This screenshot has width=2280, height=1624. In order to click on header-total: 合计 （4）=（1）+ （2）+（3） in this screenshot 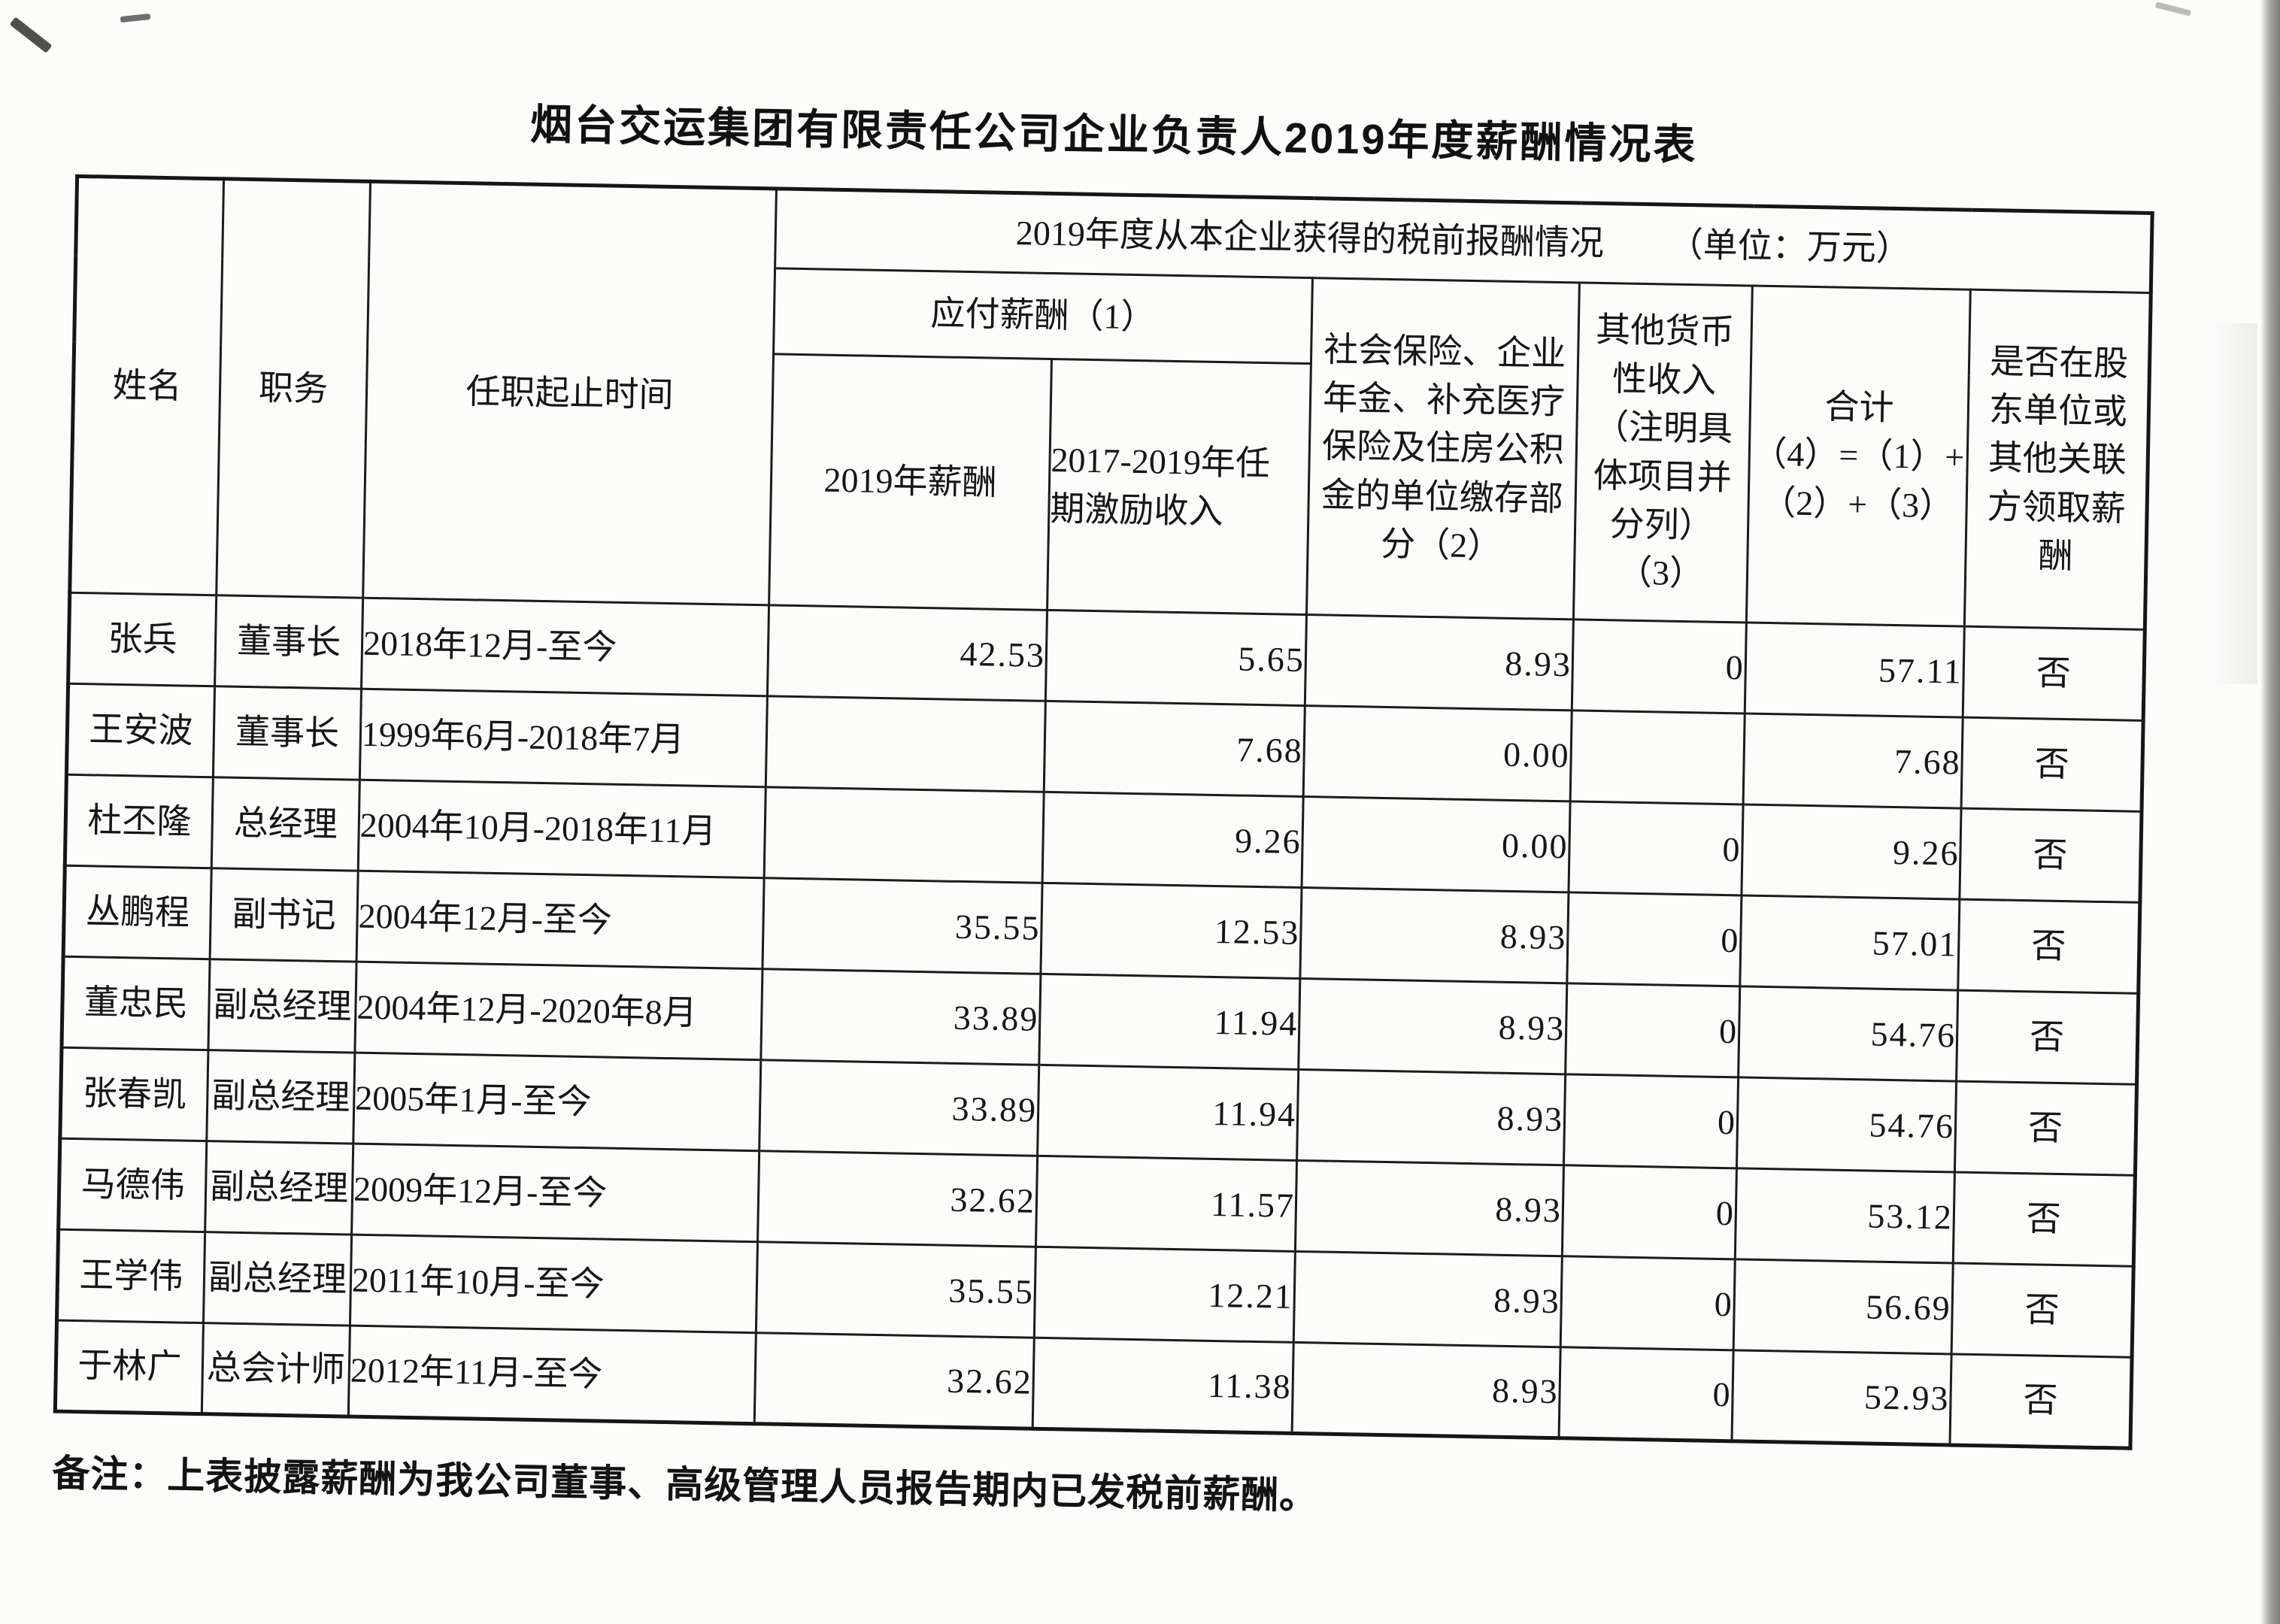, I will do `click(1858, 456)`.